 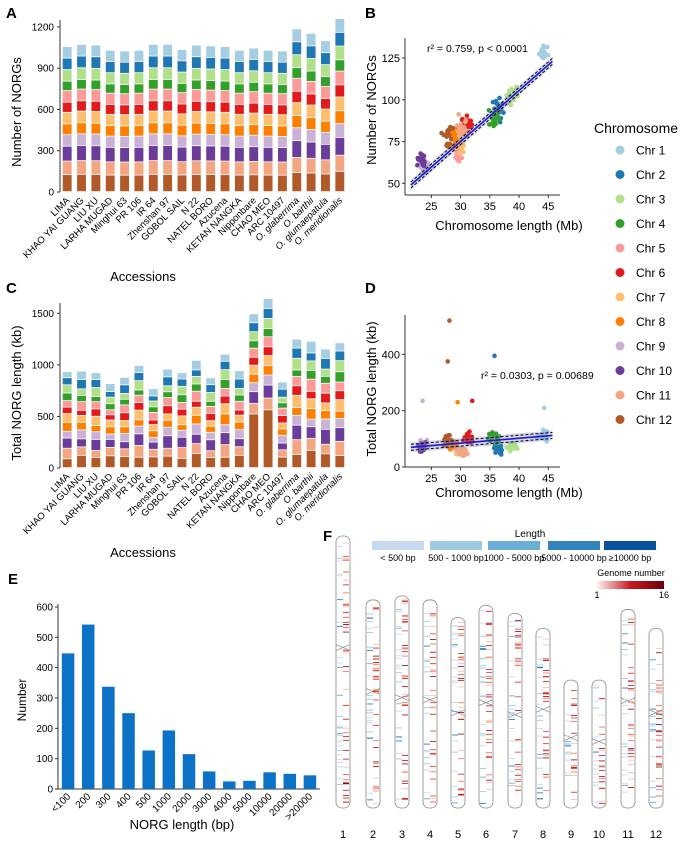 What do you see at coordinates (543, 835) in the screenshot?
I see `chromosome-label: 8` at bounding box center [543, 835].